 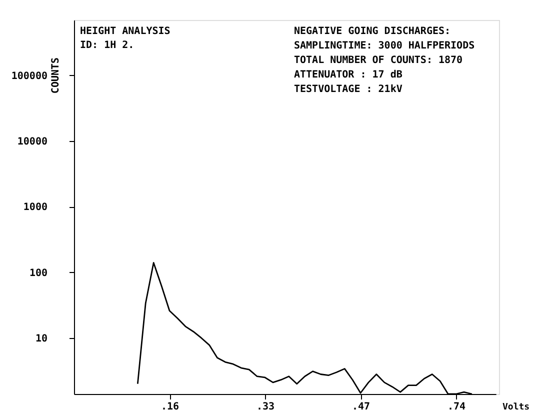 What do you see at coordinates (125, 31) in the screenshot?
I see `text: HEIGHT ANALYSIS` at bounding box center [125, 31].